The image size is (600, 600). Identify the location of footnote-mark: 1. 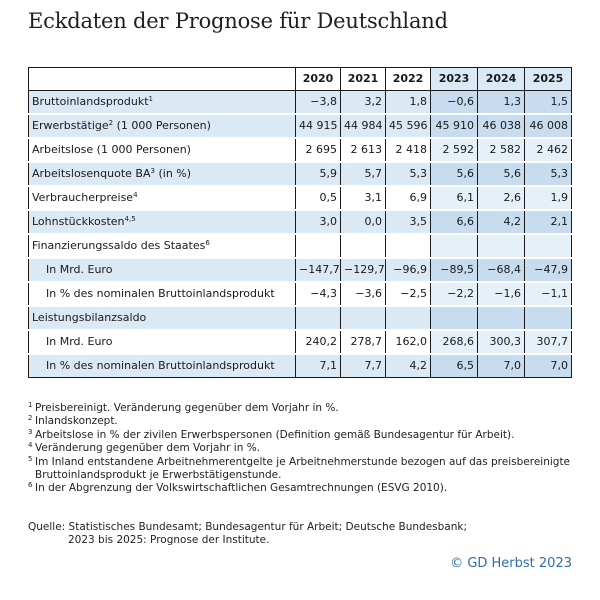
(30, 405).